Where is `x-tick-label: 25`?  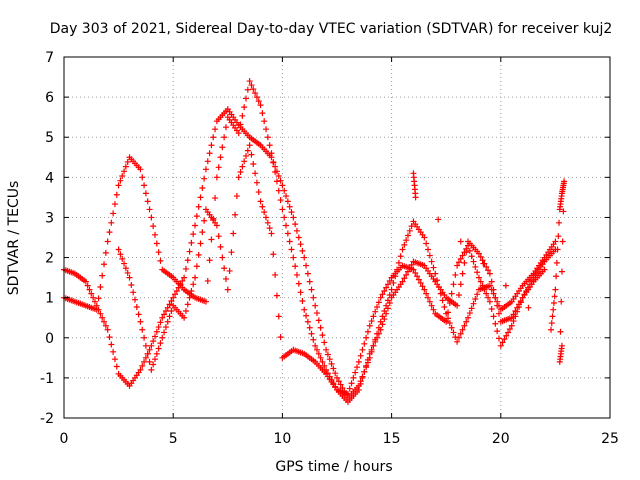 x-tick-label: 25 is located at coordinates (610, 439).